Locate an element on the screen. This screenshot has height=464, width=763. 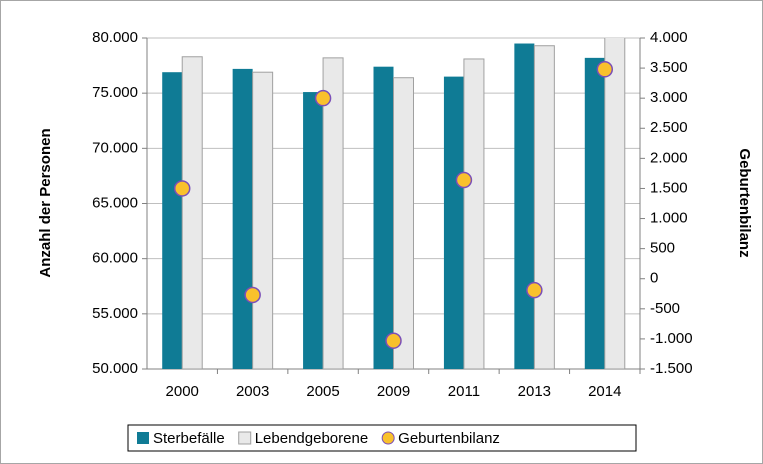
y2-tick-label: 4.000 is located at coordinates (669, 37).